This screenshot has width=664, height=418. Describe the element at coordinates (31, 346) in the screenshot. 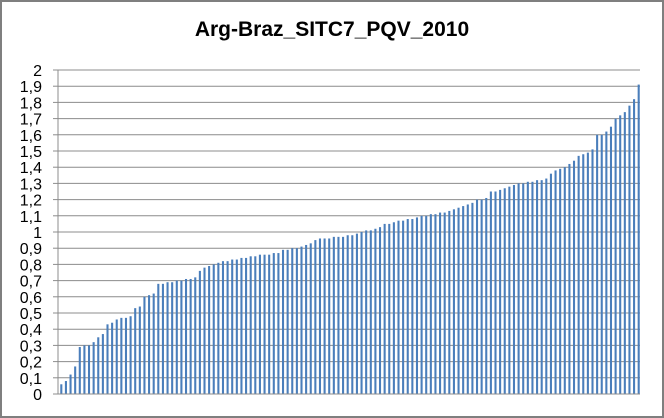

I see `y-tick-label: 0,3` at that location.